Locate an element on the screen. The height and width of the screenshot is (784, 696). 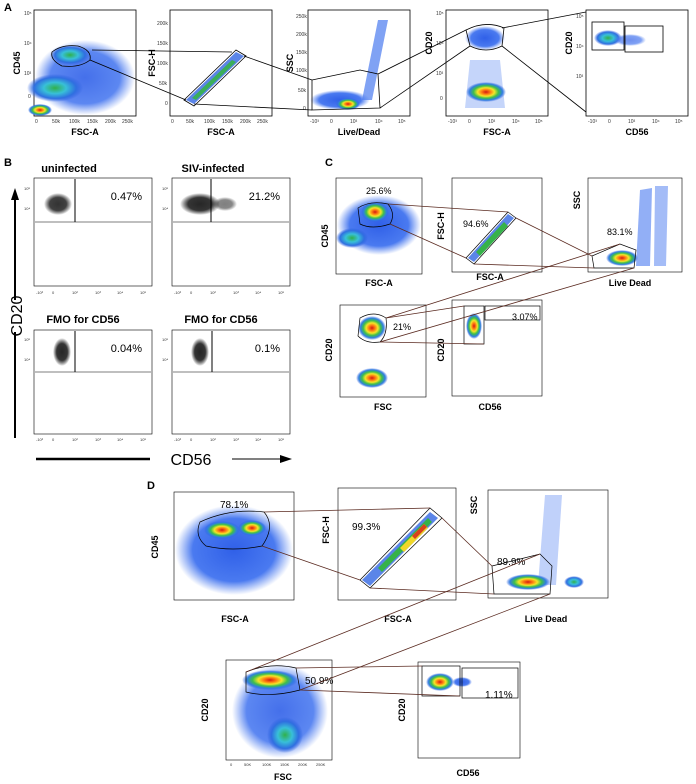
b-y-axis-label: CD20 is located at coordinates (17, 315).